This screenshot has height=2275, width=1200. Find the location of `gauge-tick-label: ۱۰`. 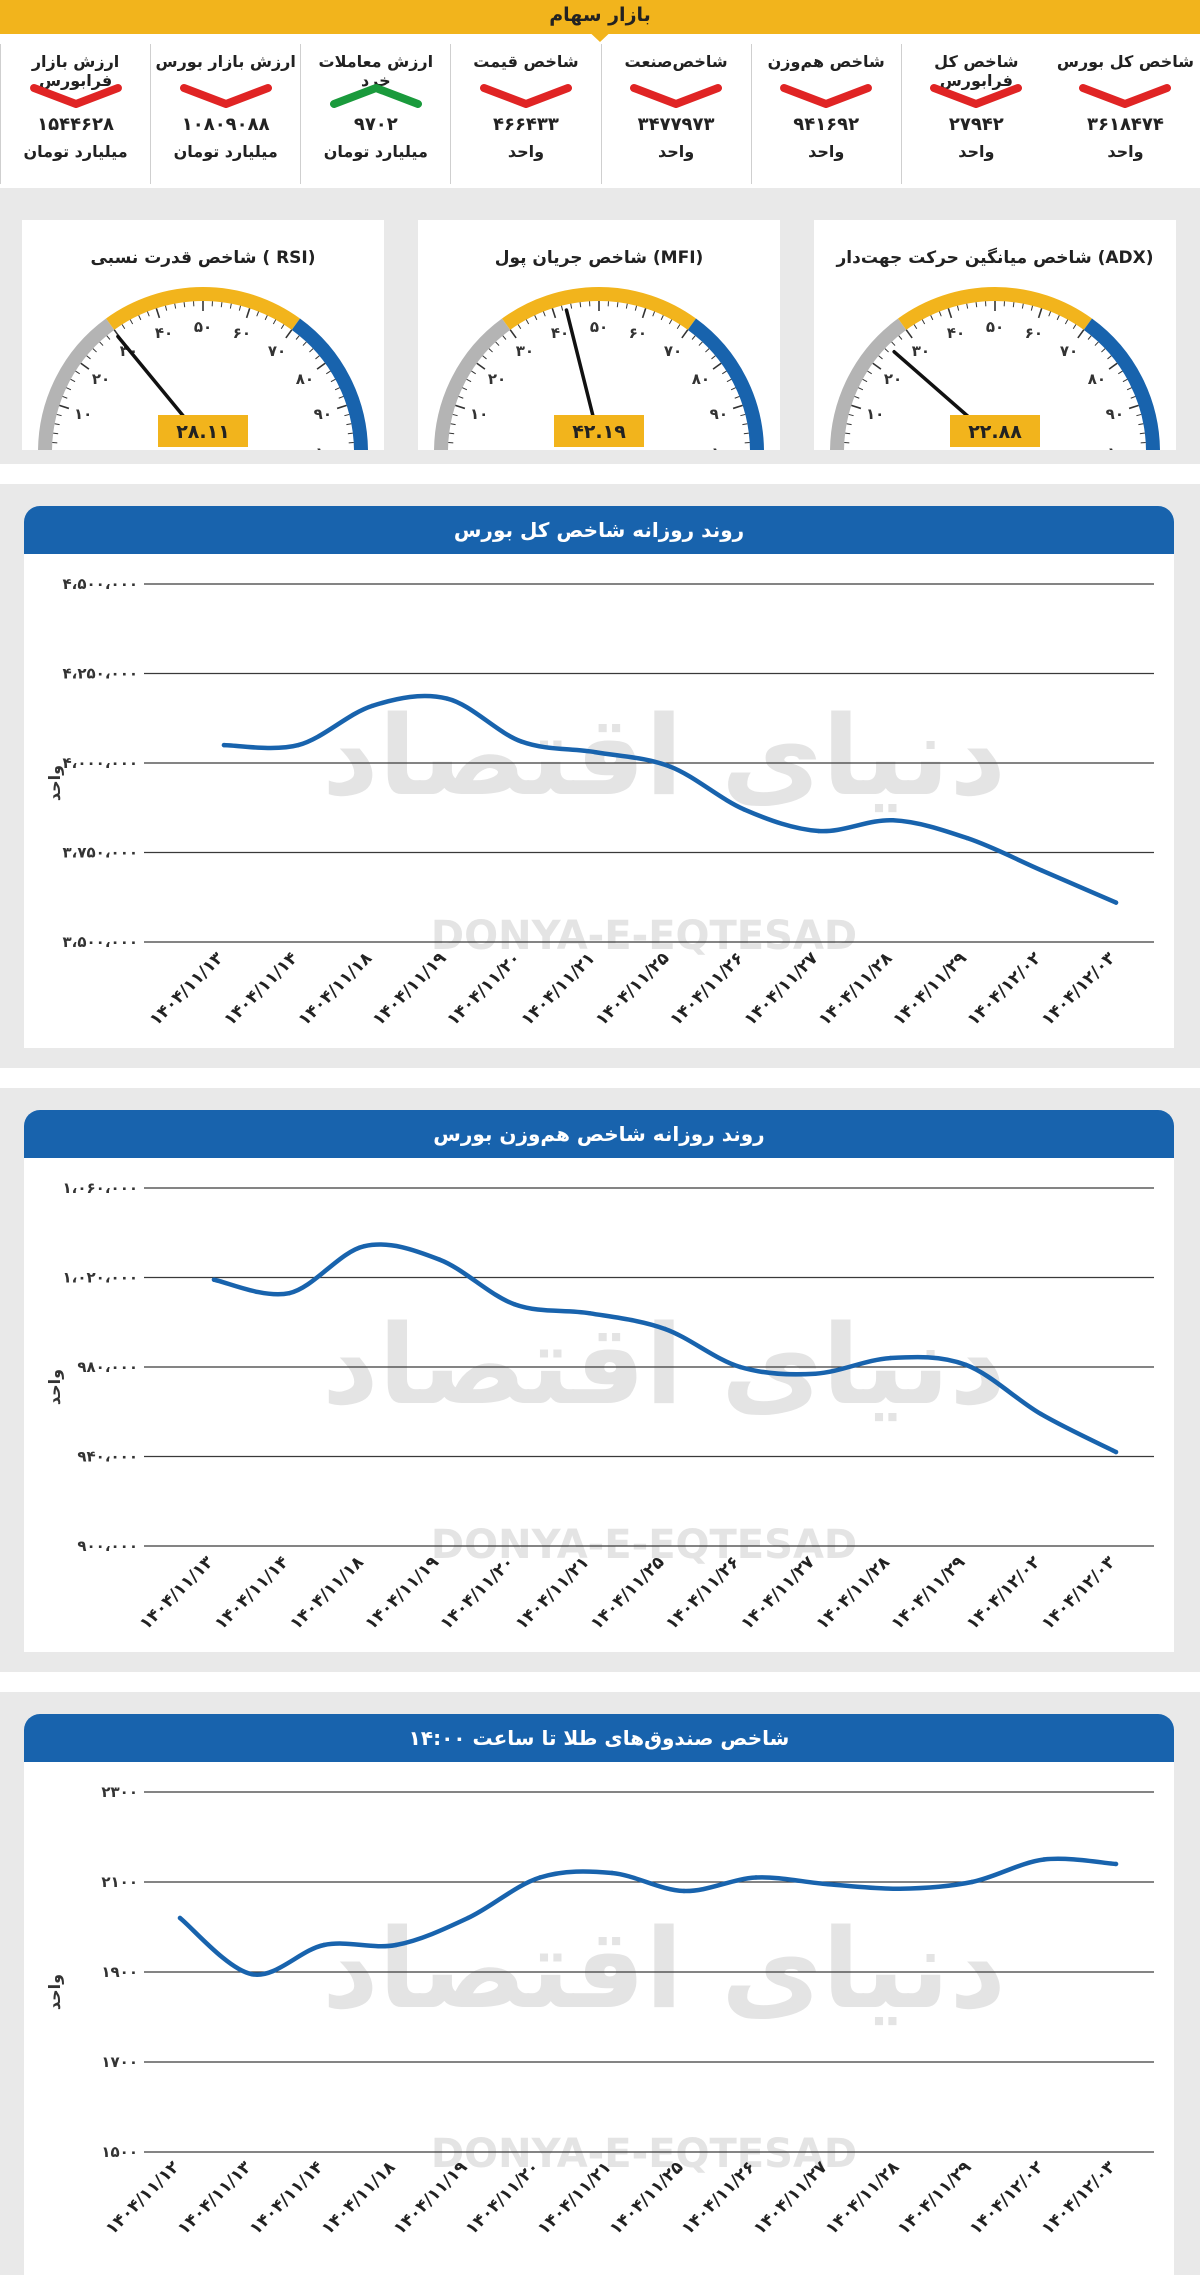

gauge-tick-label: ۱۰ is located at coordinates (83, 414).